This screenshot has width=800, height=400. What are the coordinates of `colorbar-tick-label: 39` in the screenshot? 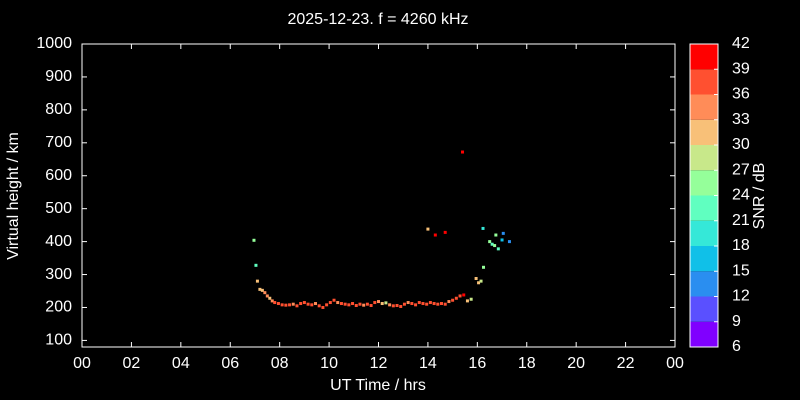 It's located at (741, 68).